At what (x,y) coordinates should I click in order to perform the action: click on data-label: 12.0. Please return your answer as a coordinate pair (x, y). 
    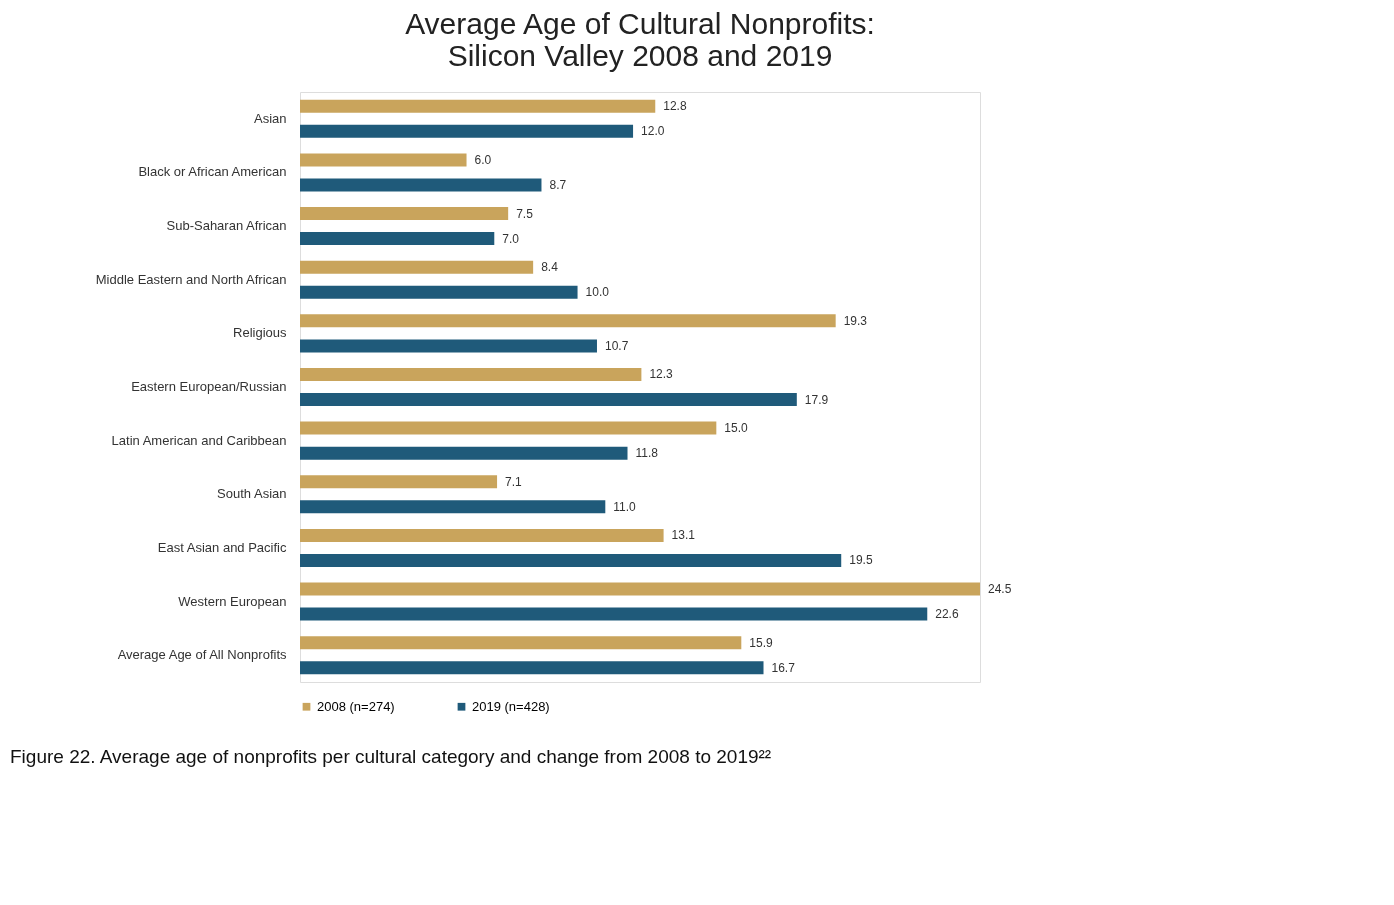
    Looking at the image, I should click on (653, 131).